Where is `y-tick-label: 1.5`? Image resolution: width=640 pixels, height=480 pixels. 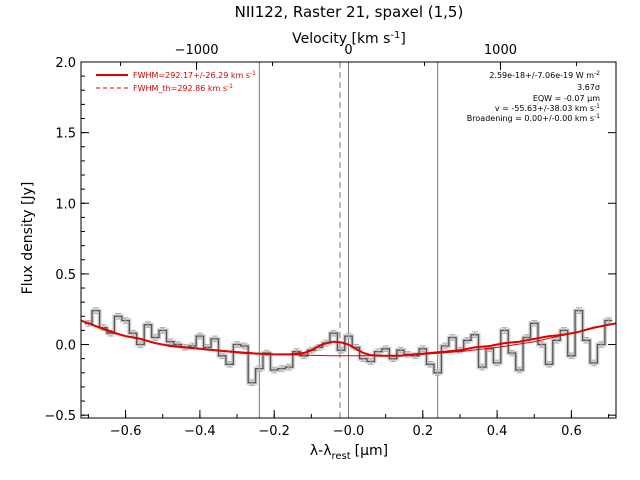 y-tick-label: 1.5 is located at coordinates (65, 134).